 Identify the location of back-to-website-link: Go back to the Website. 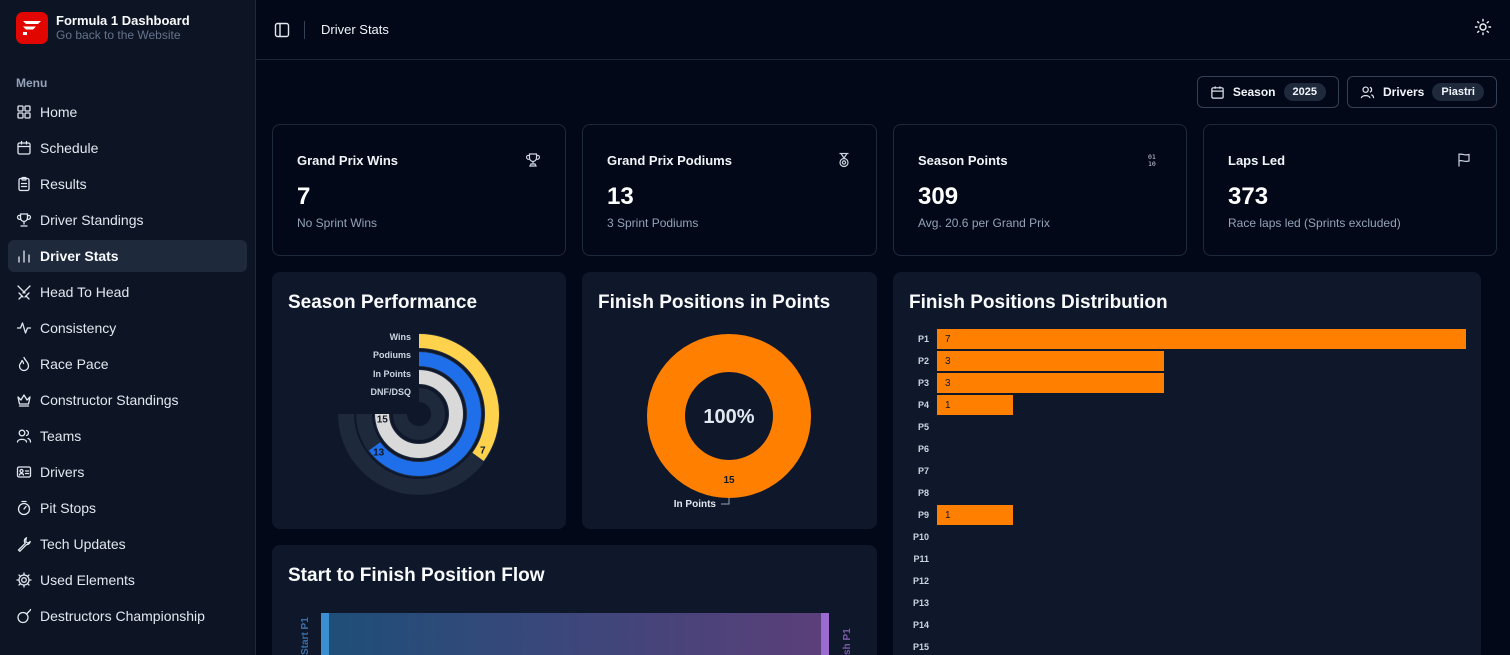
(118, 35).